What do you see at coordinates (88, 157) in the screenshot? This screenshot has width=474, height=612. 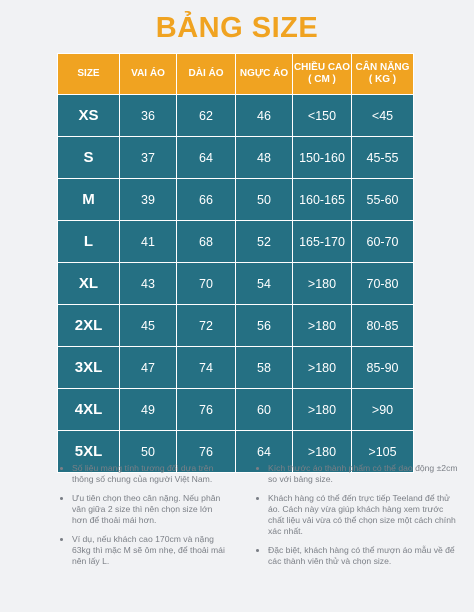 I see `cell-size: S` at bounding box center [88, 157].